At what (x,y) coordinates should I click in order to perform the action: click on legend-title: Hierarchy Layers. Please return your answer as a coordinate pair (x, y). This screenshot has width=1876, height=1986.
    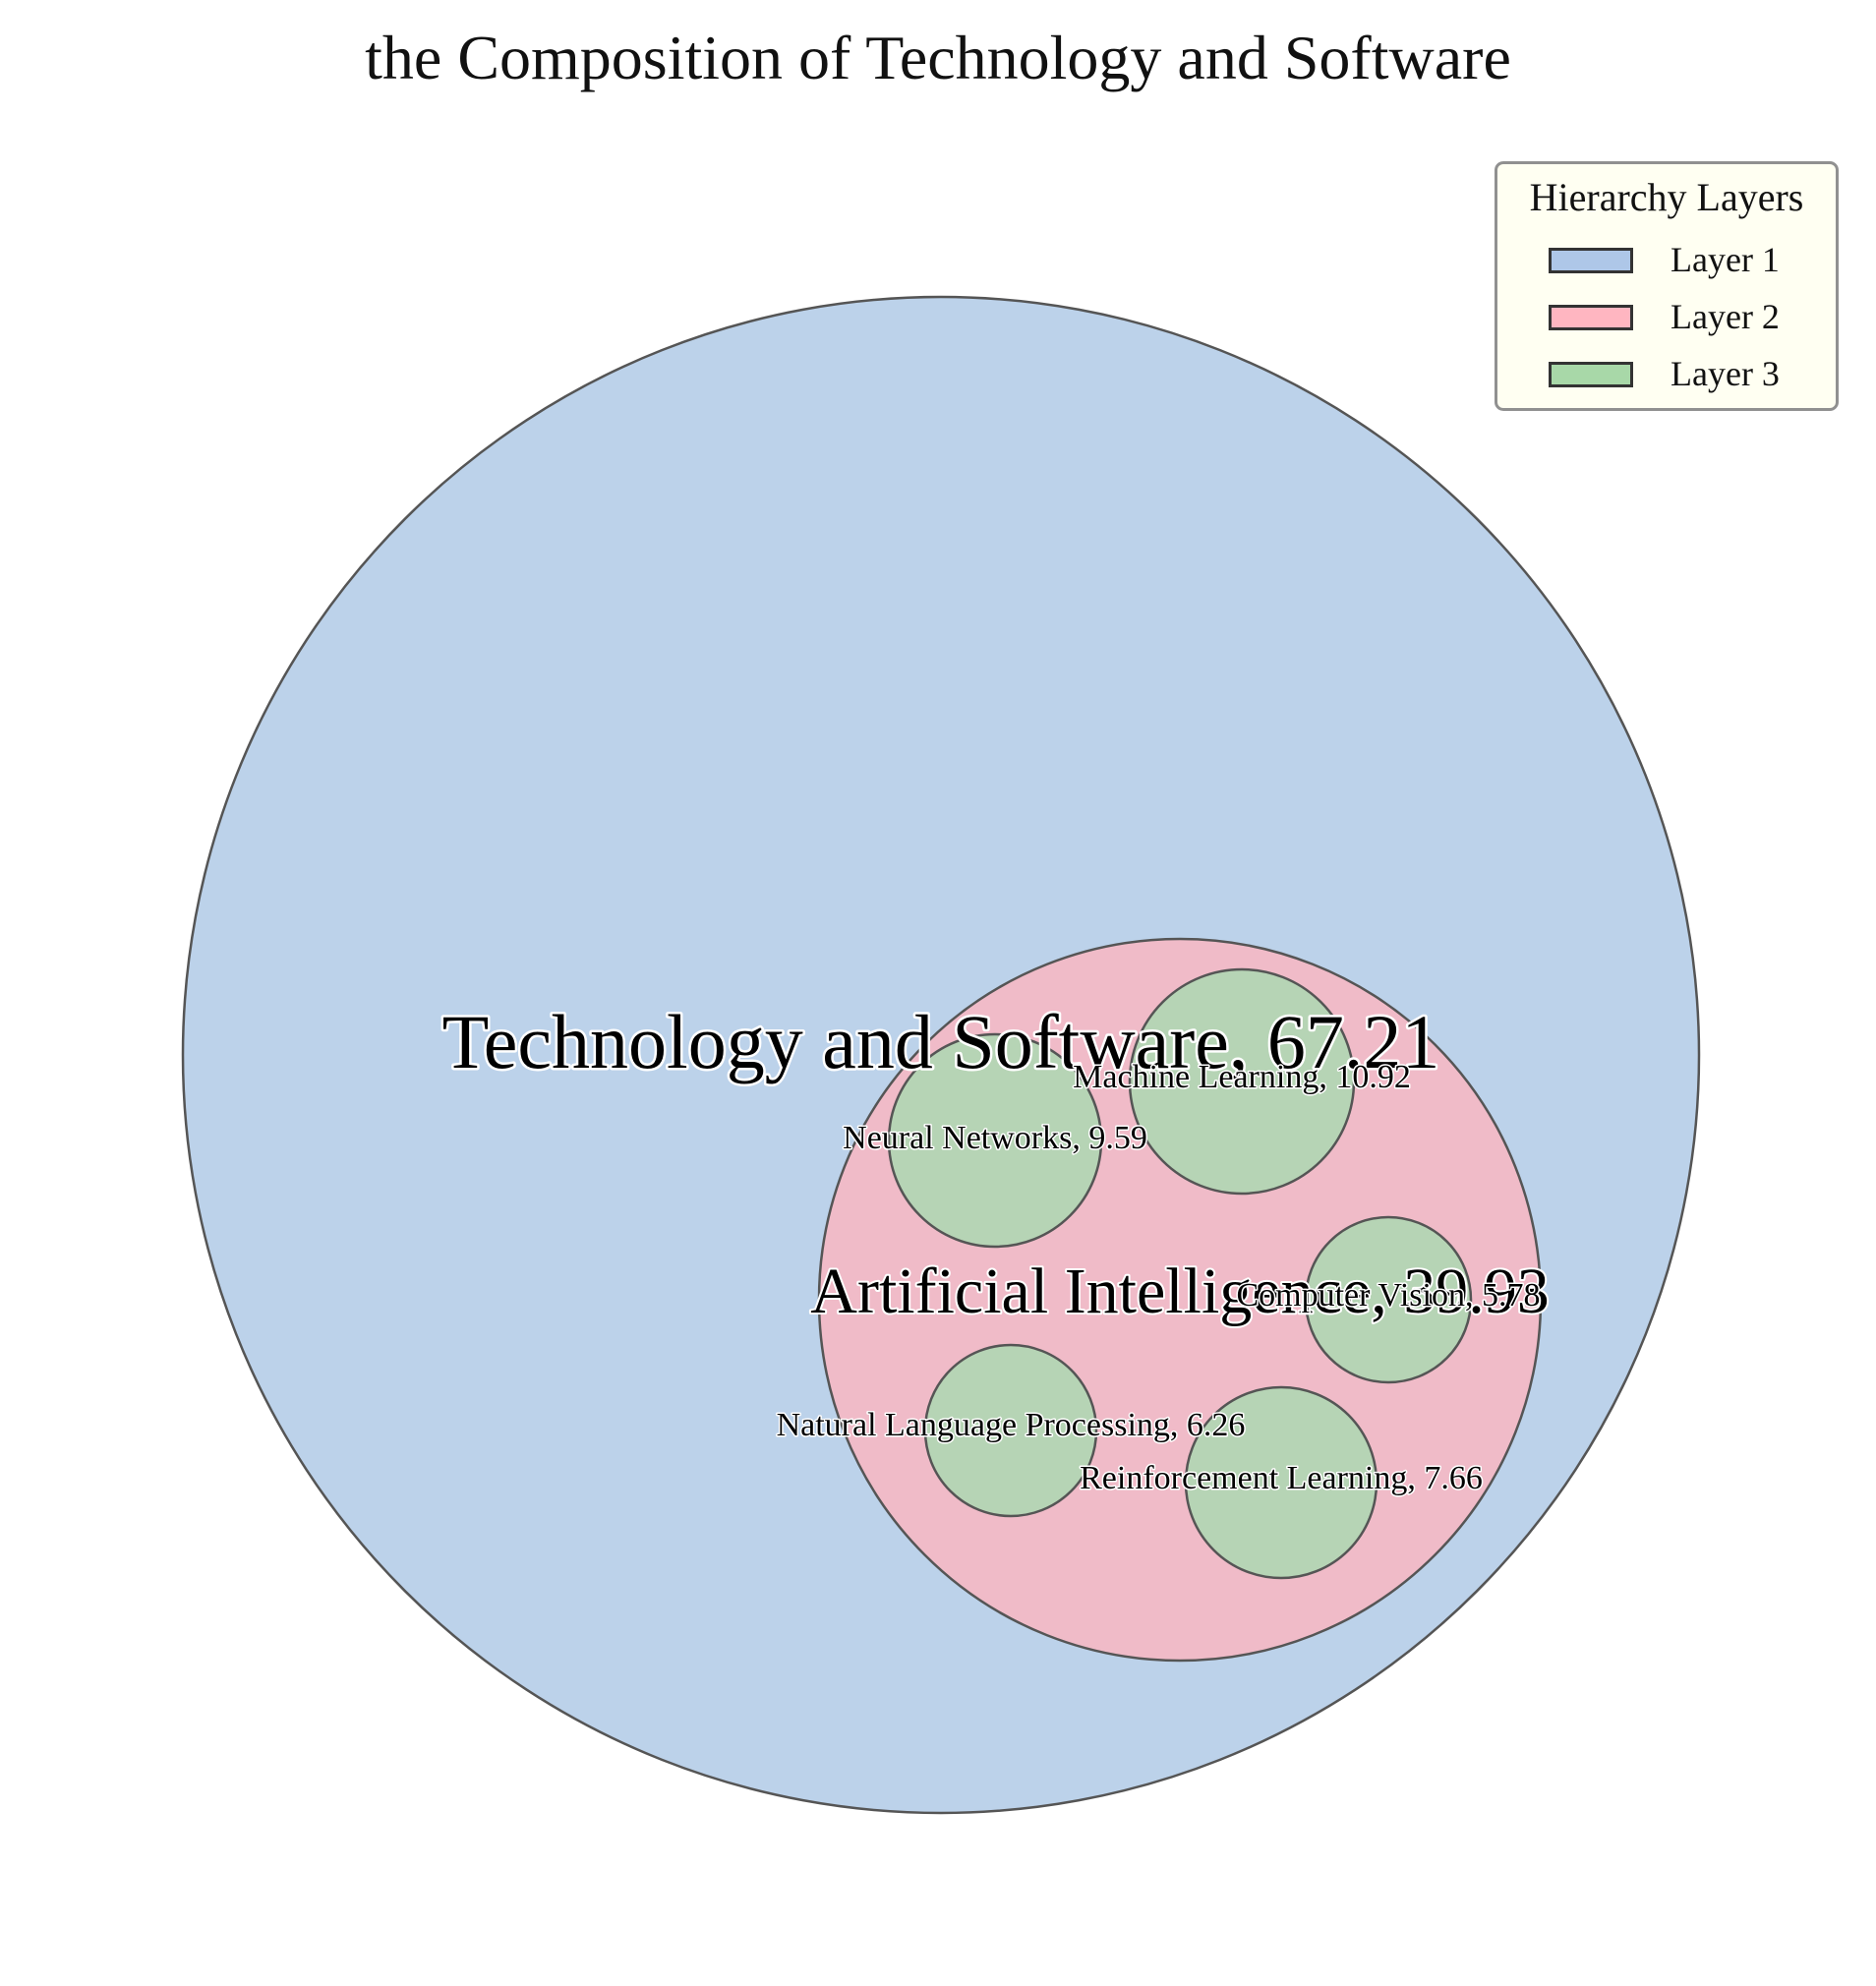
    Looking at the image, I should click on (1666, 197).